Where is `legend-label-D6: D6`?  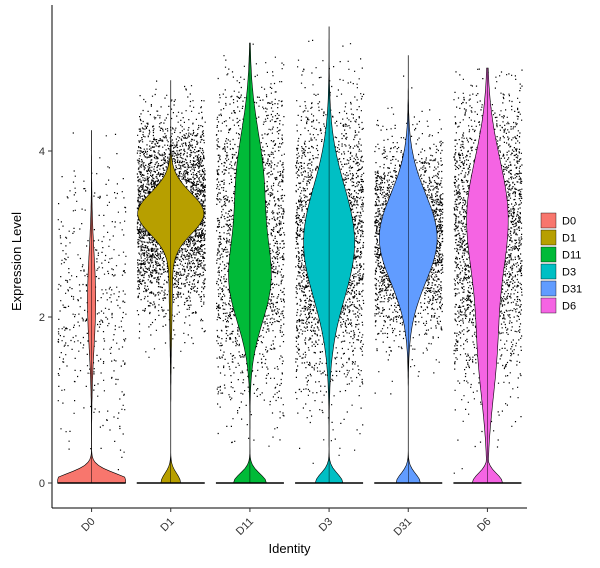 legend-label-D6: D6 is located at coordinates (569, 307).